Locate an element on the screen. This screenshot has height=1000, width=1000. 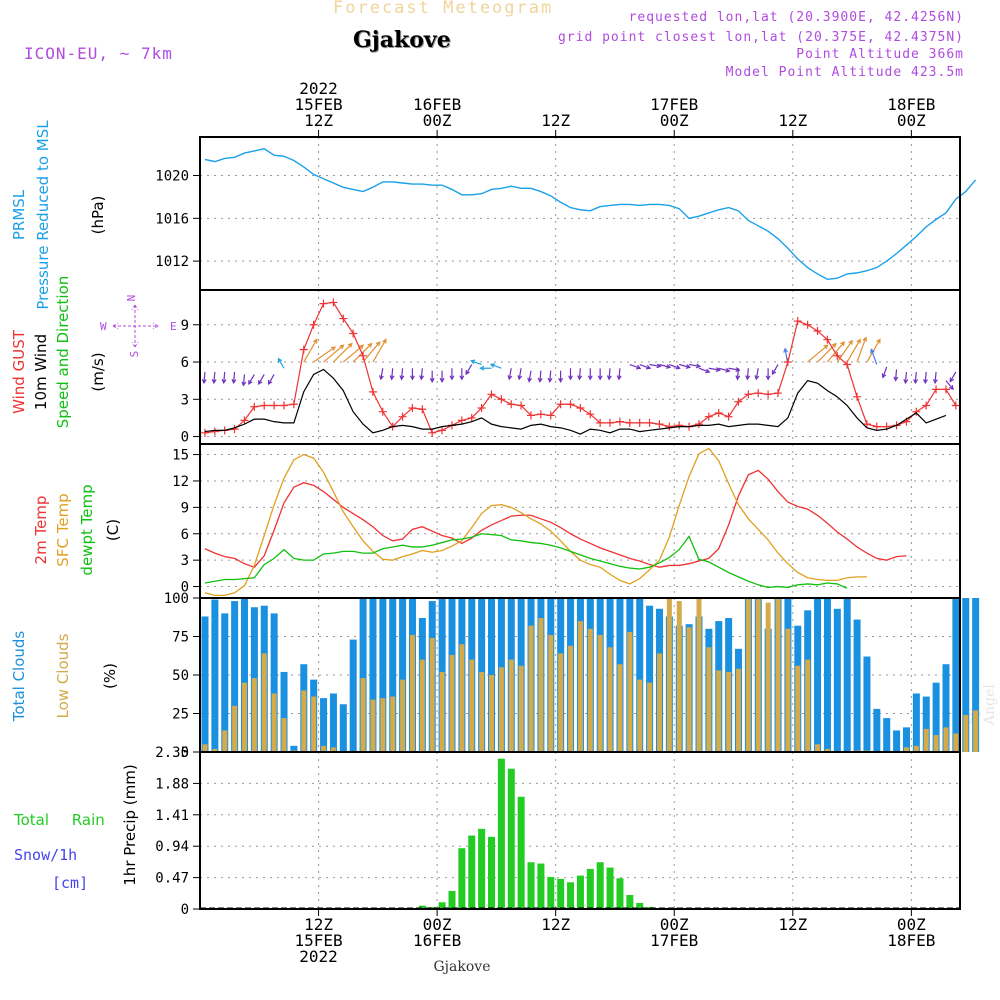
temp-2m-label: 2m Temp is located at coordinates (41, 530).